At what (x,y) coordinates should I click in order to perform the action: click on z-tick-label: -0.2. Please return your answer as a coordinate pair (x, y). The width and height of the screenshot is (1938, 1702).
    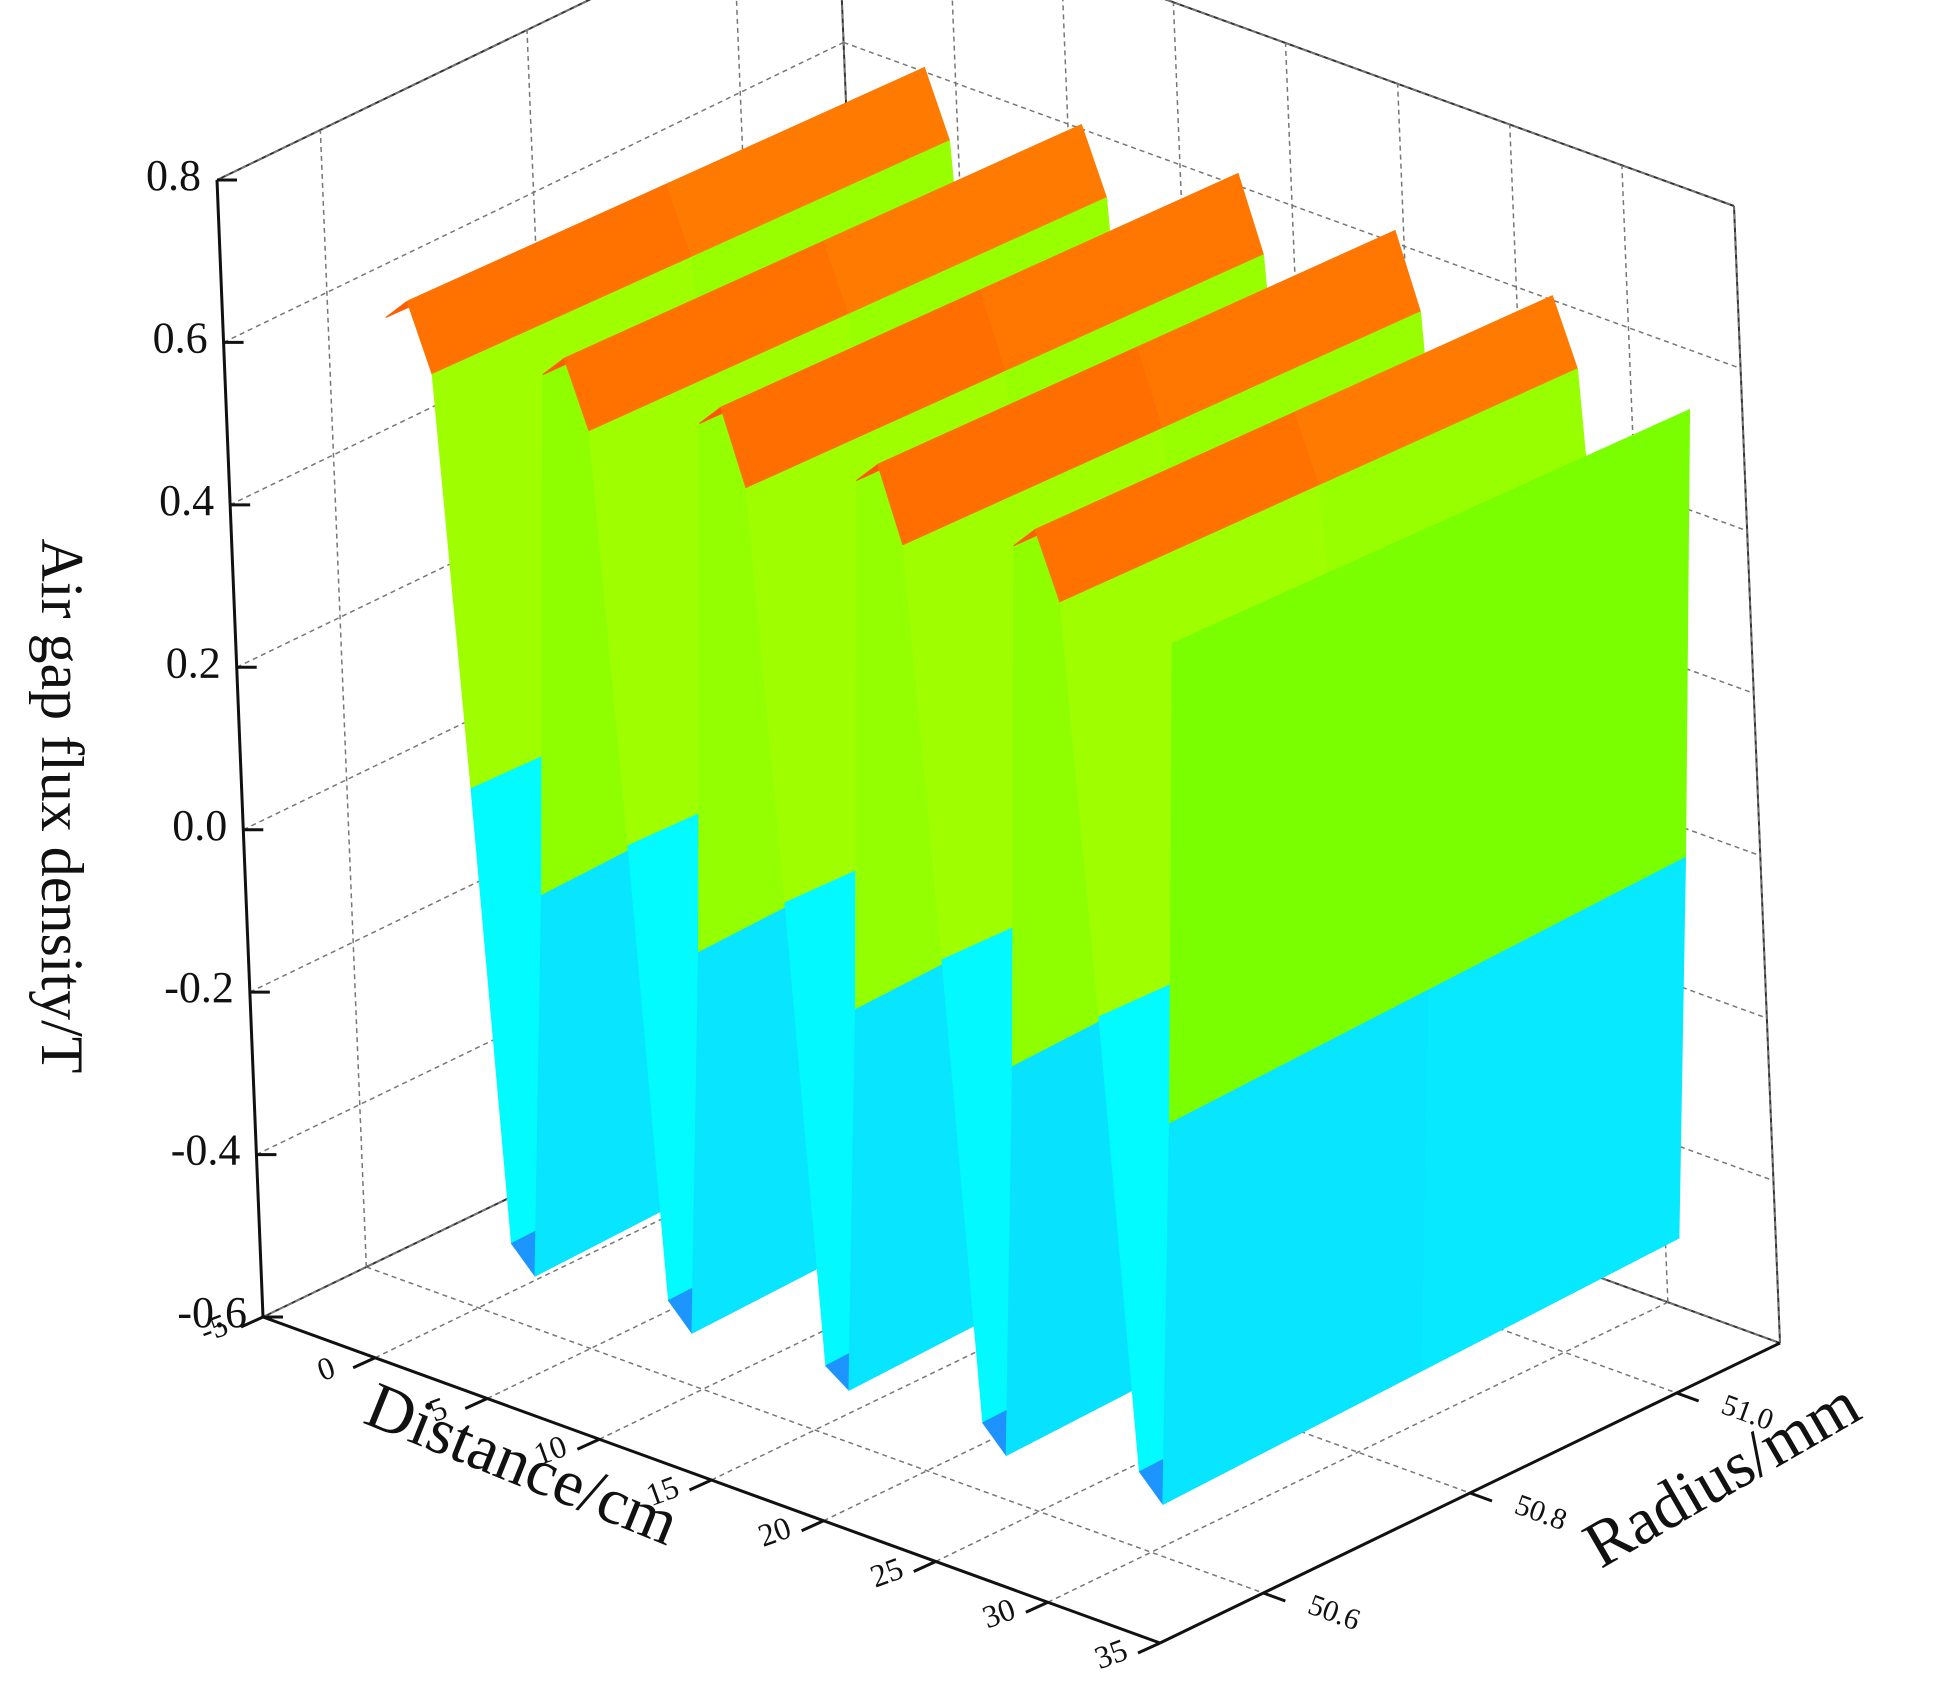
    Looking at the image, I should click on (199, 987).